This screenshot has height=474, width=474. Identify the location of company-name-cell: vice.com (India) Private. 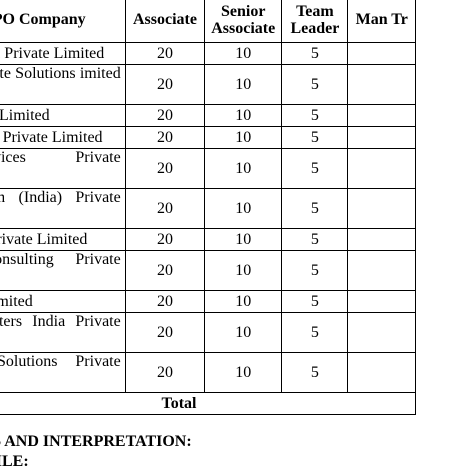
(63, 208).